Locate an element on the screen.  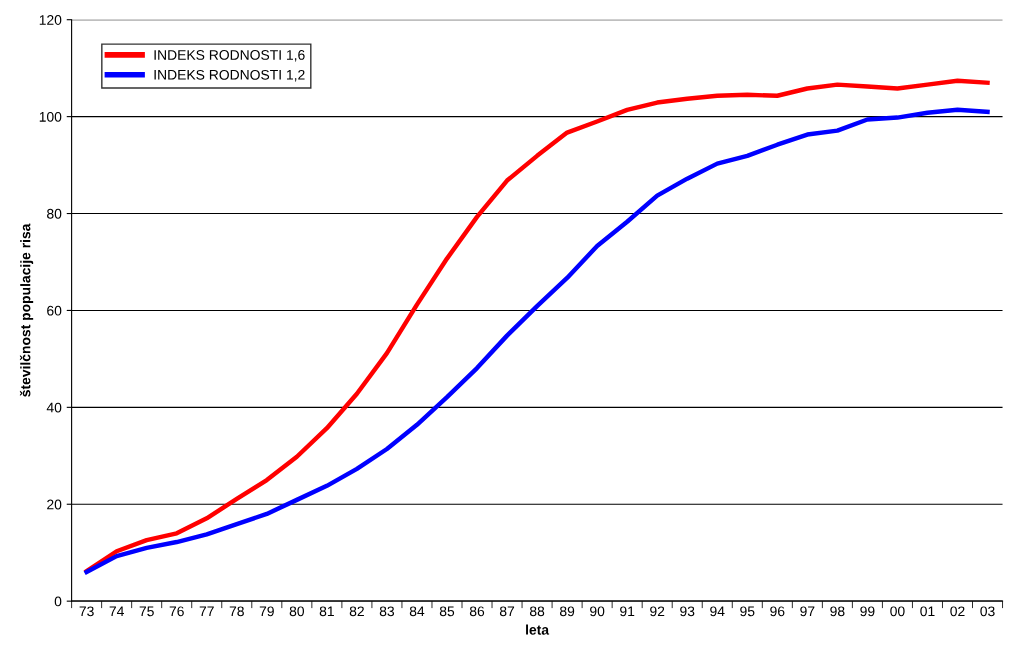
x-axis-title: leta is located at coordinates (538, 629).